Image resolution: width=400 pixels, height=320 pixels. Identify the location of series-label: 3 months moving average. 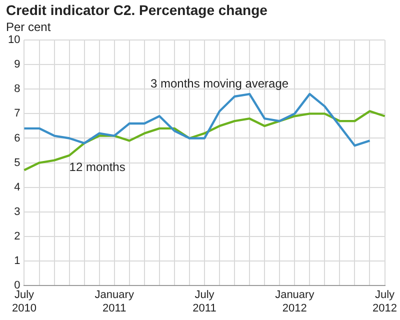
(219, 83).